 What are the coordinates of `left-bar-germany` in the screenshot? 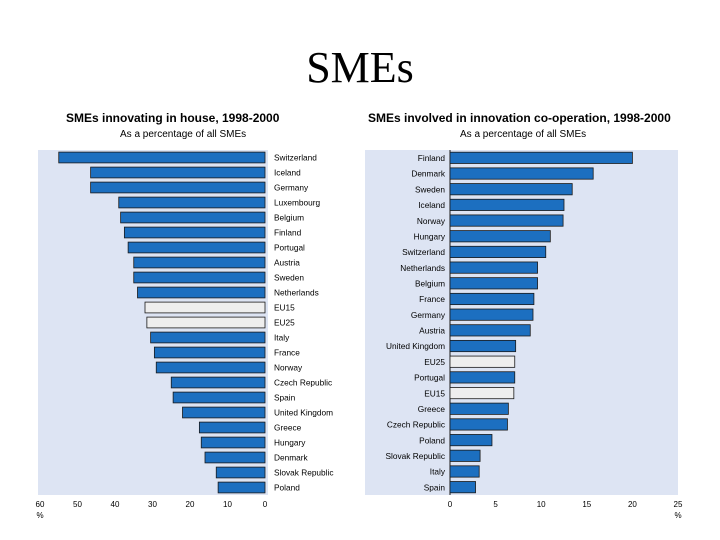 It's located at (178, 187).